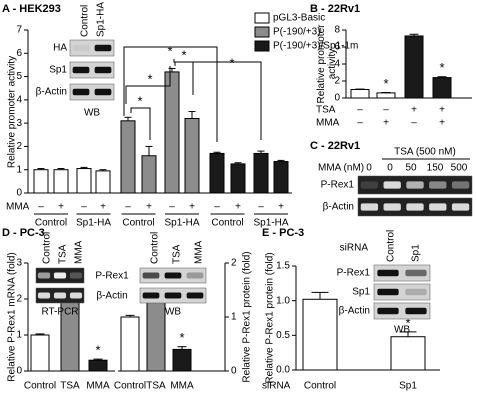 The image size is (477, 405). Describe the element at coordinates (411, 168) in the screenshot. I see `column-label: 50` at that location.